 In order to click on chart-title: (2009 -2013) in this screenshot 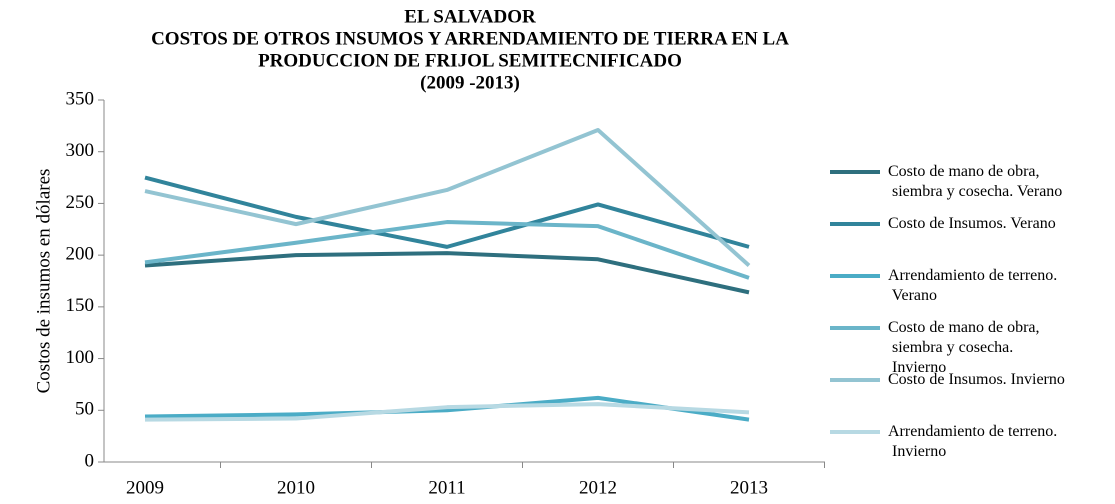, I will do `click(470, 82)`.